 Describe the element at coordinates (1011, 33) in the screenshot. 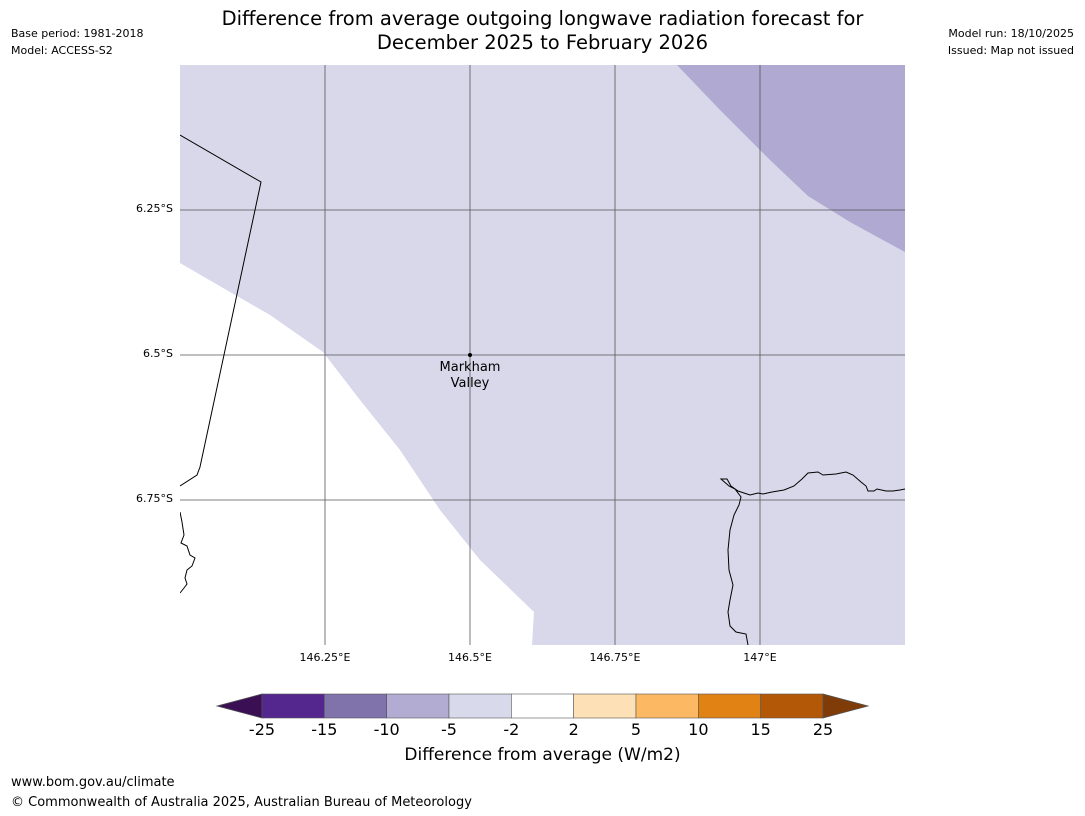

I see `model-run: Model run: 18/10/2025` at that location.